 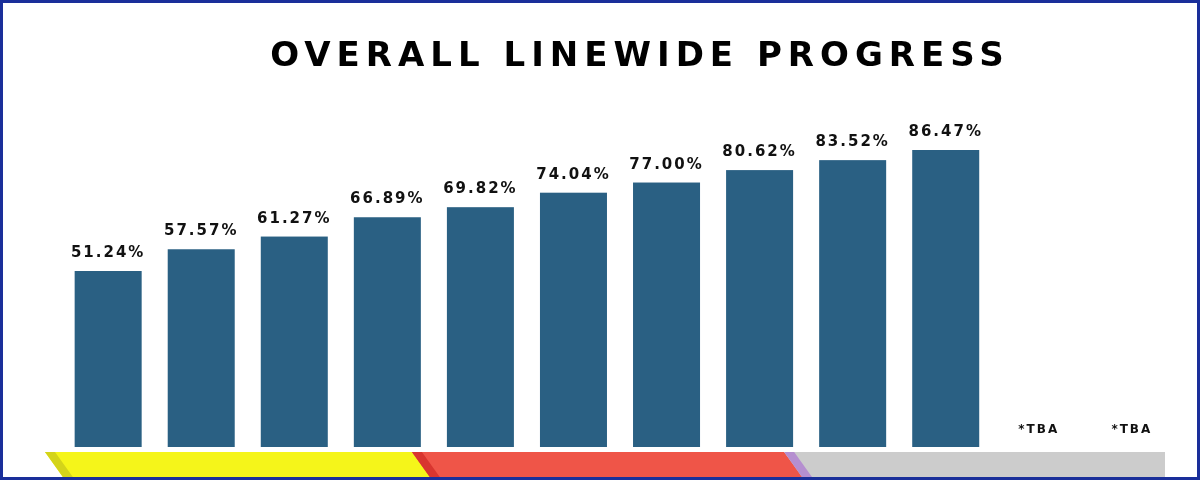 I want to click on data-label: 61.27%, so click(x=294, y=217).